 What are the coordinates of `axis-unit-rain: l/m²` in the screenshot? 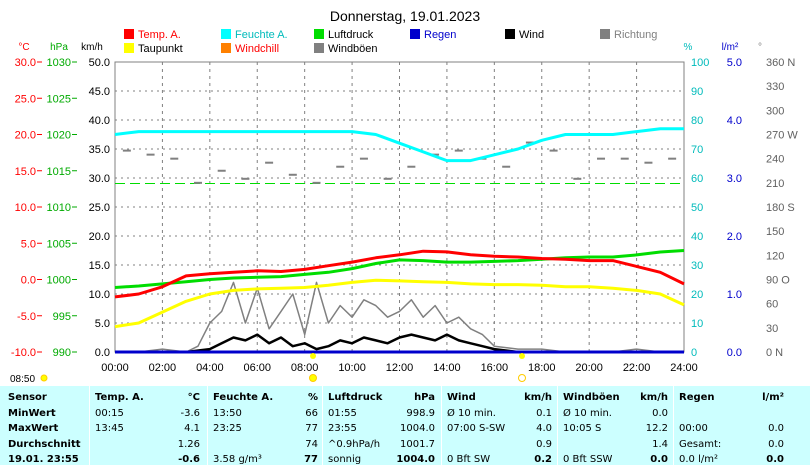 It's located at (730, 47).